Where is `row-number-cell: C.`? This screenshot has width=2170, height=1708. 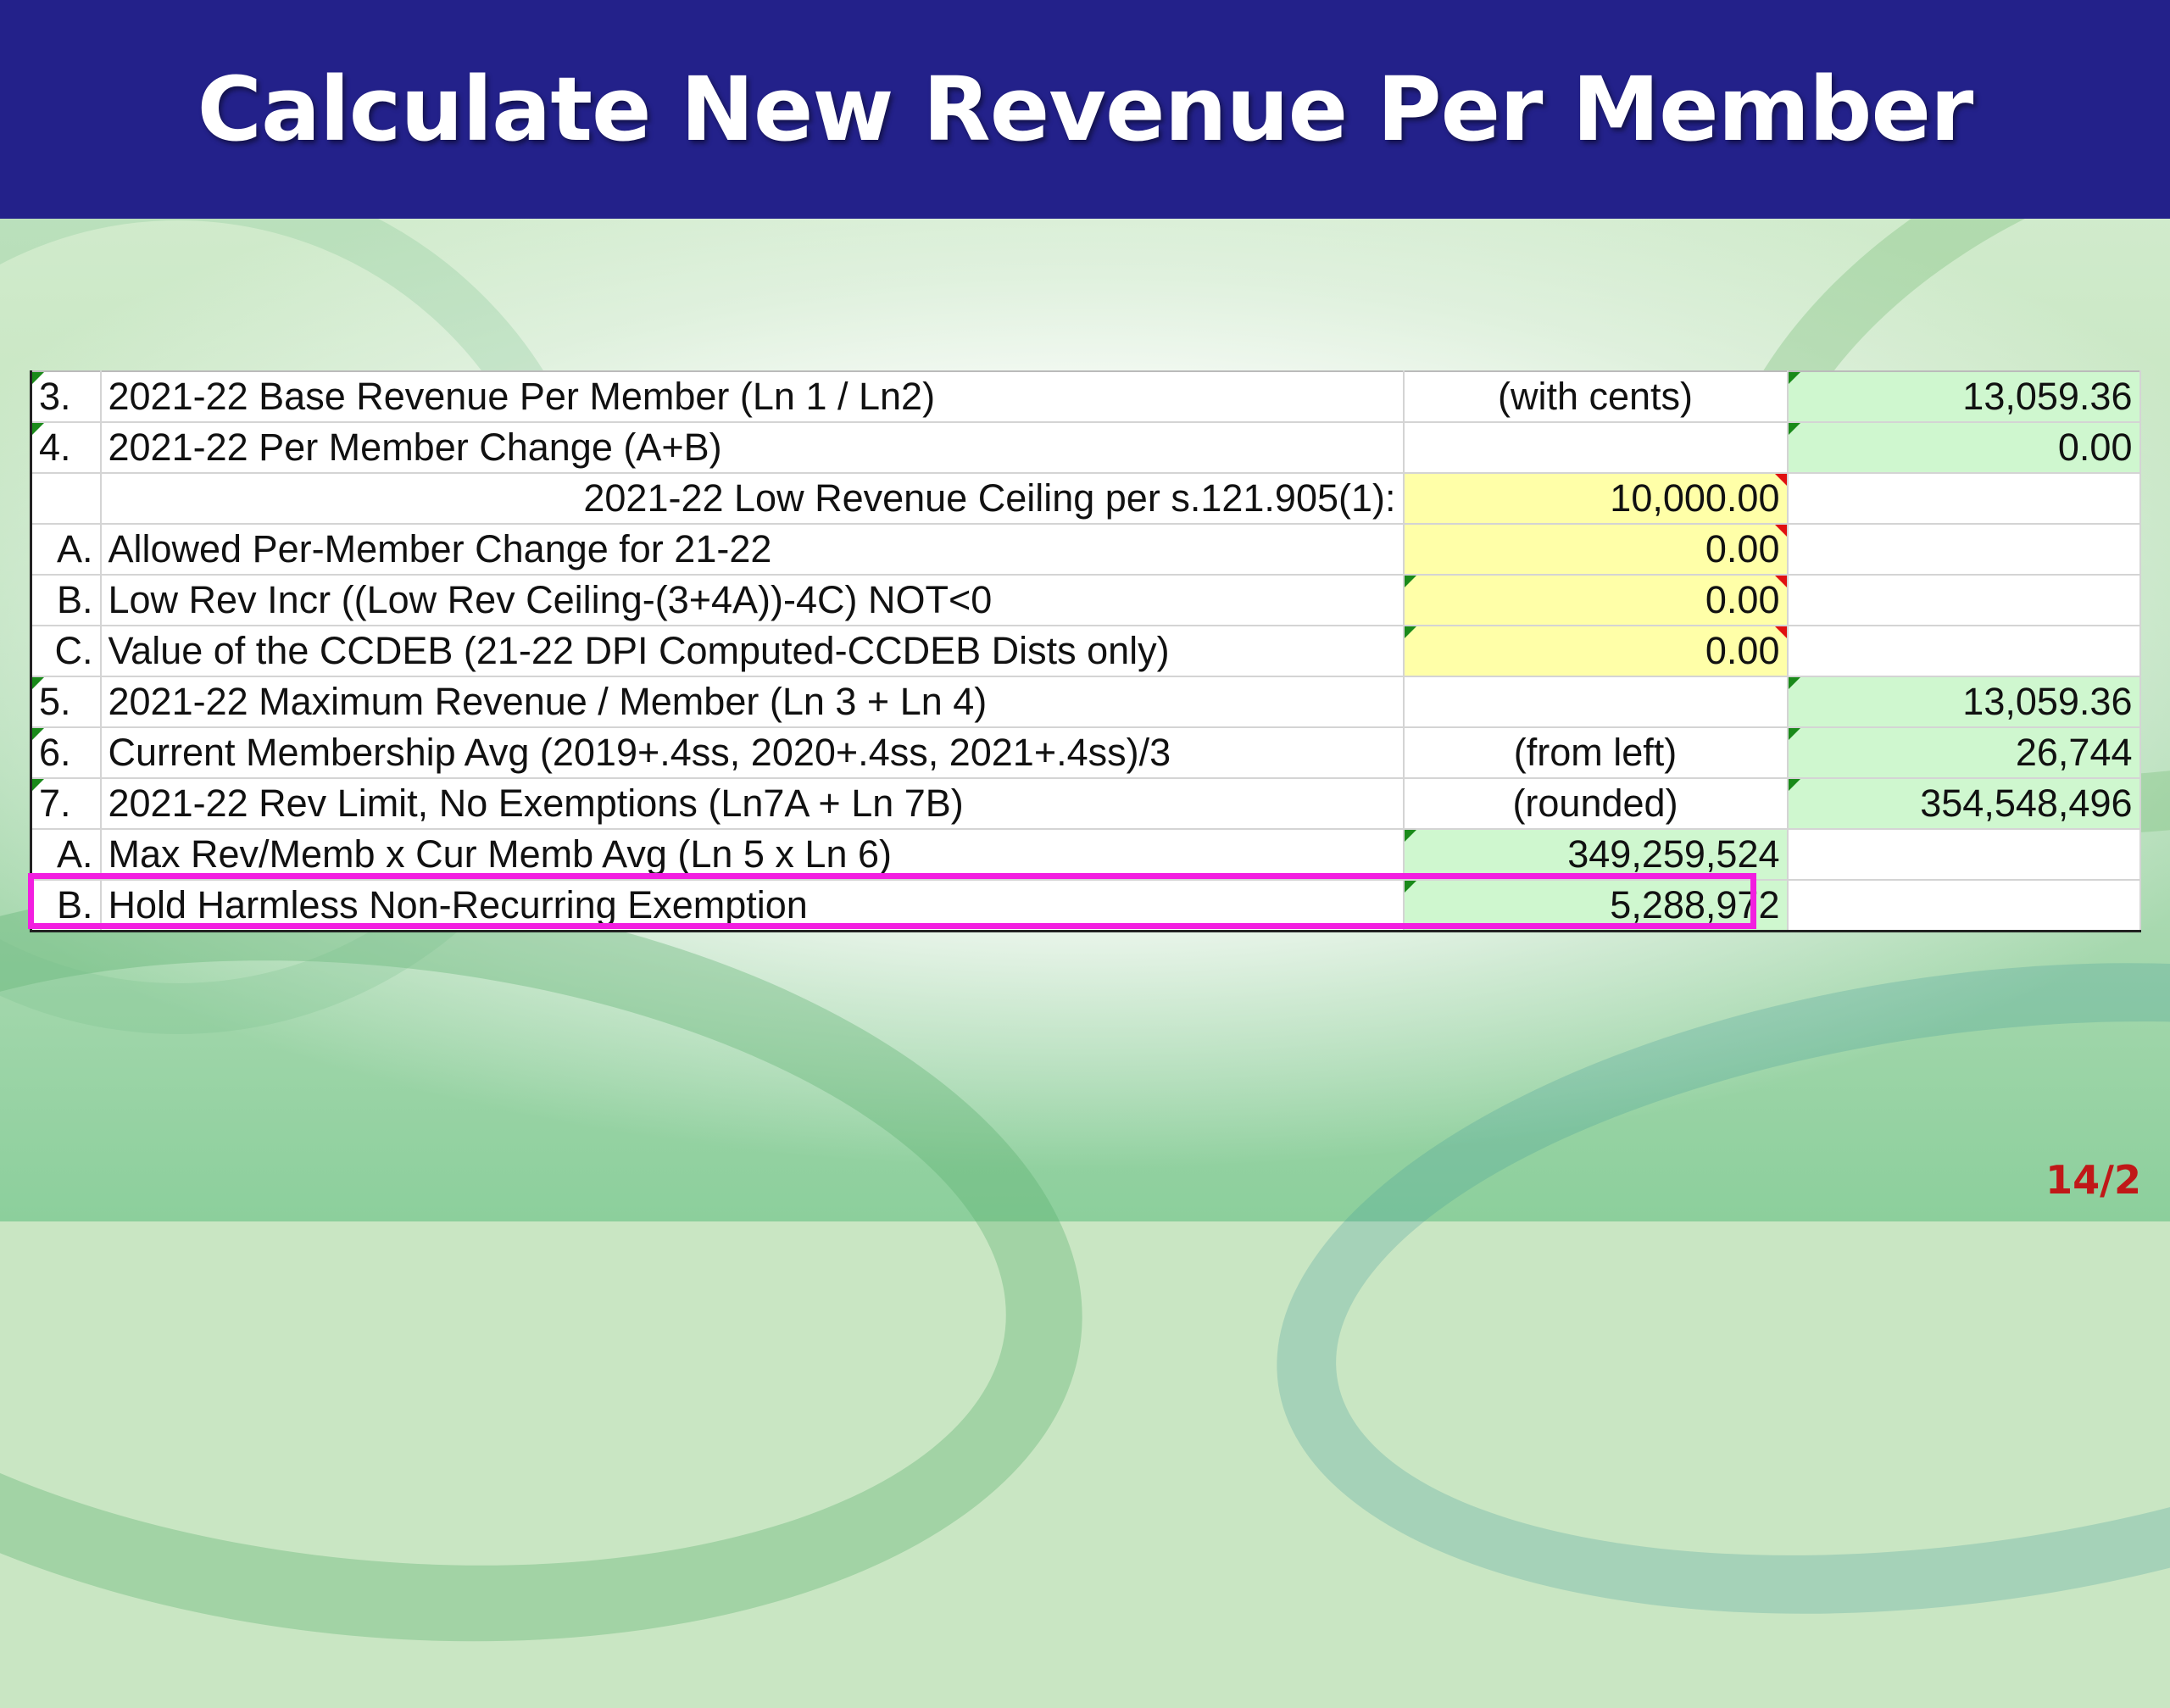
row-number-cell: C. is located at coordinates (66, 651).